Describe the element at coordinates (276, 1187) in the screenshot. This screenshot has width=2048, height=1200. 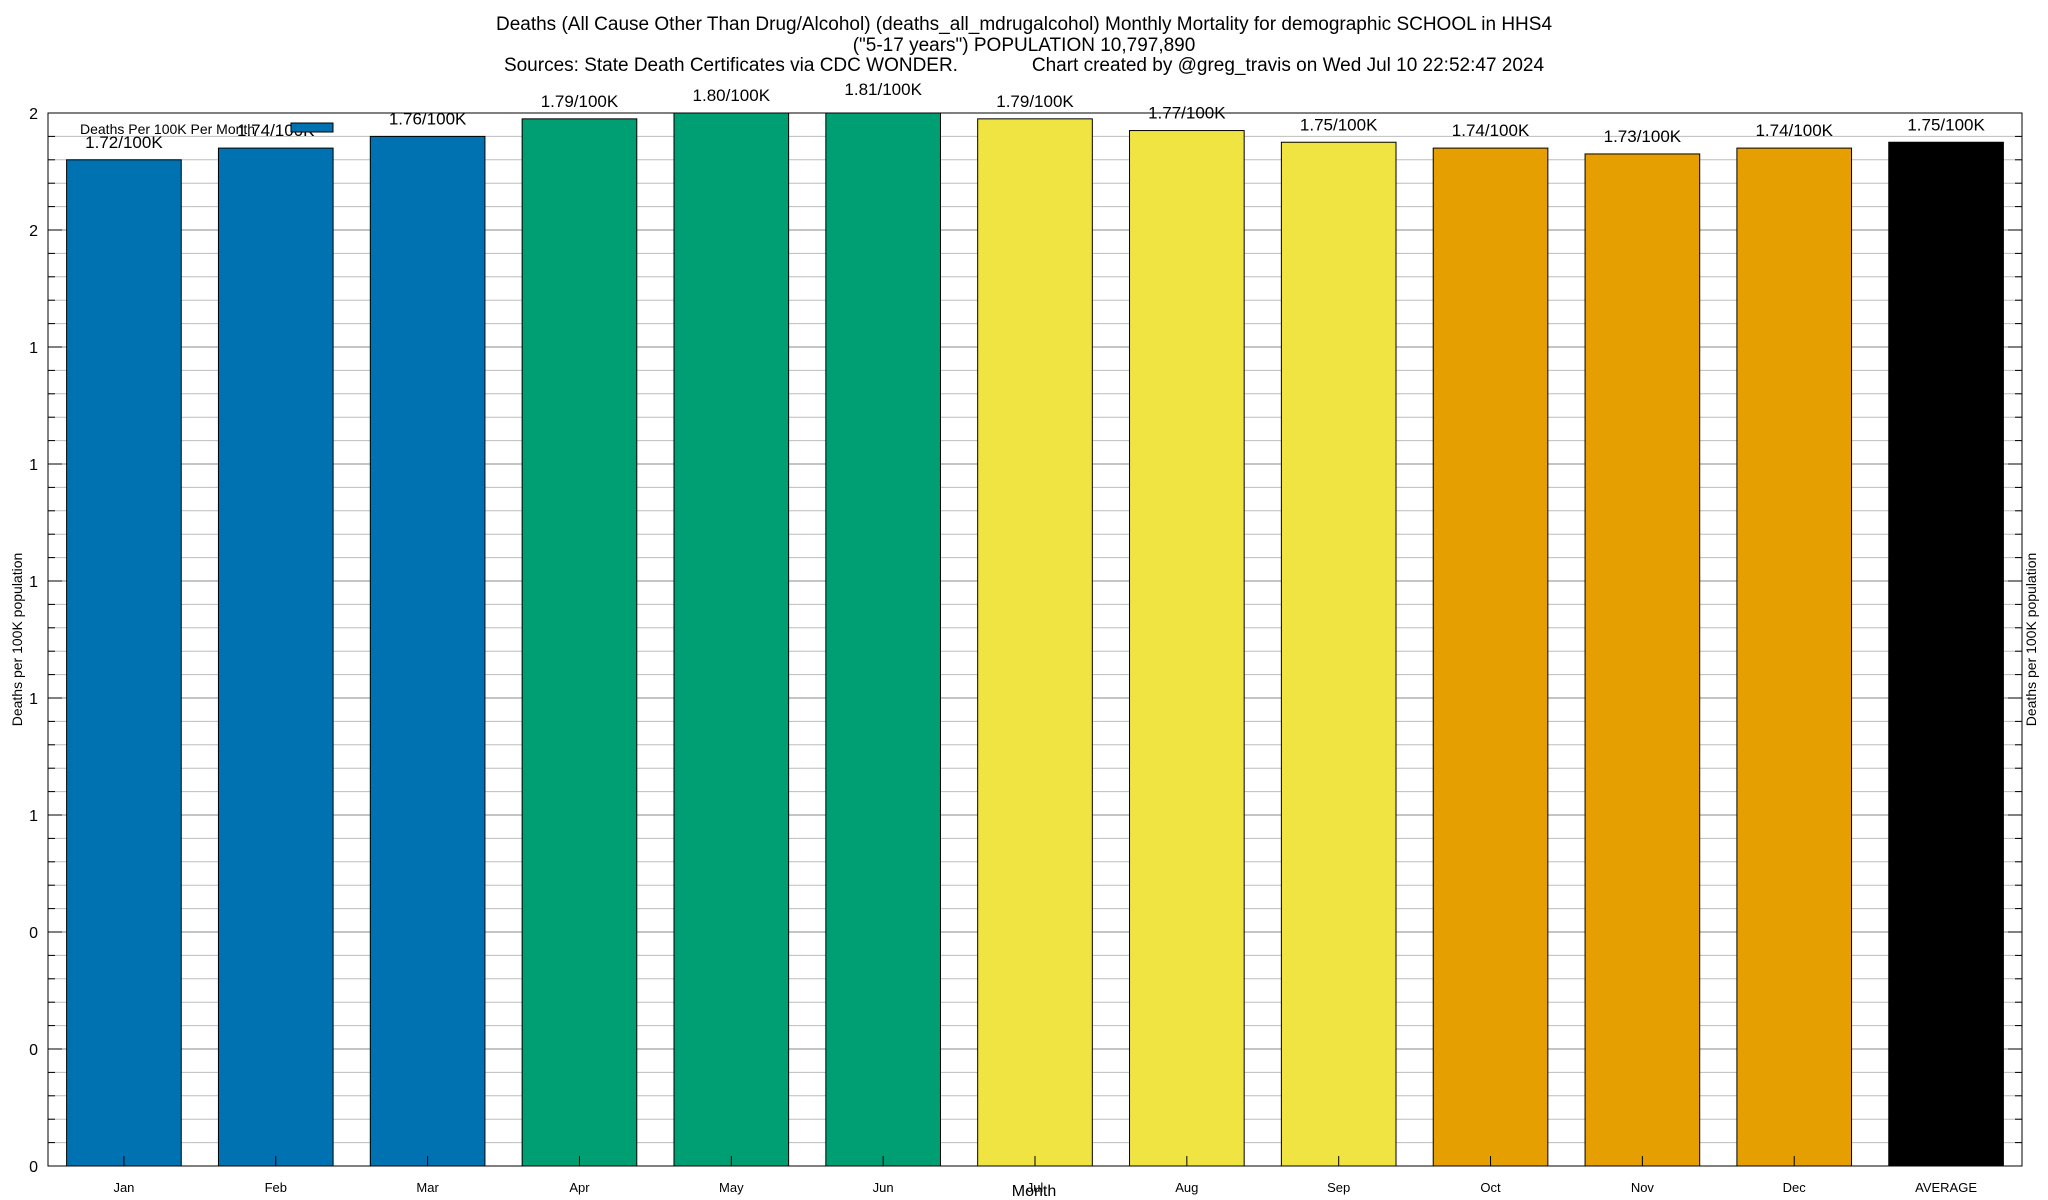
I see `x-tick-label: Feb` at that location.